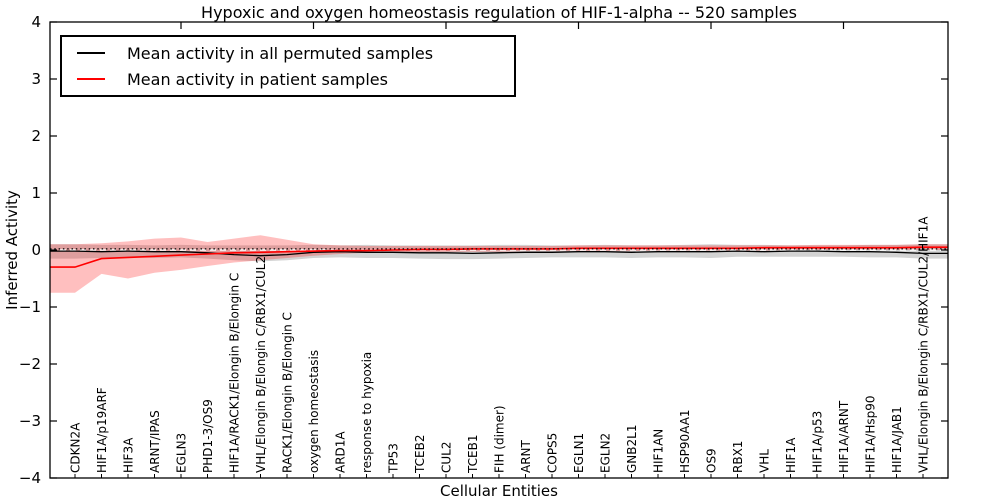  I want to click on x-tick-label: HIF1A/RACK1/Elongin B/Elongin C, so click(235, 373).